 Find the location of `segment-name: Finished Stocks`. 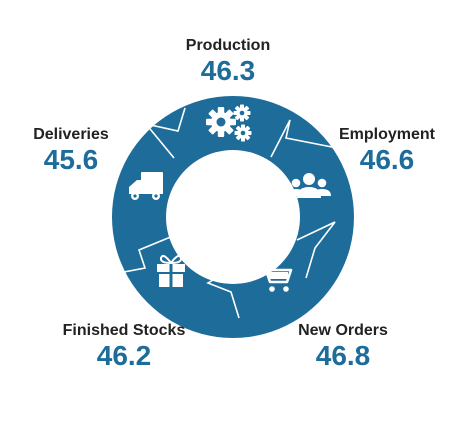

segment-name: Finished Stocks is located at coordinates (124, 330).